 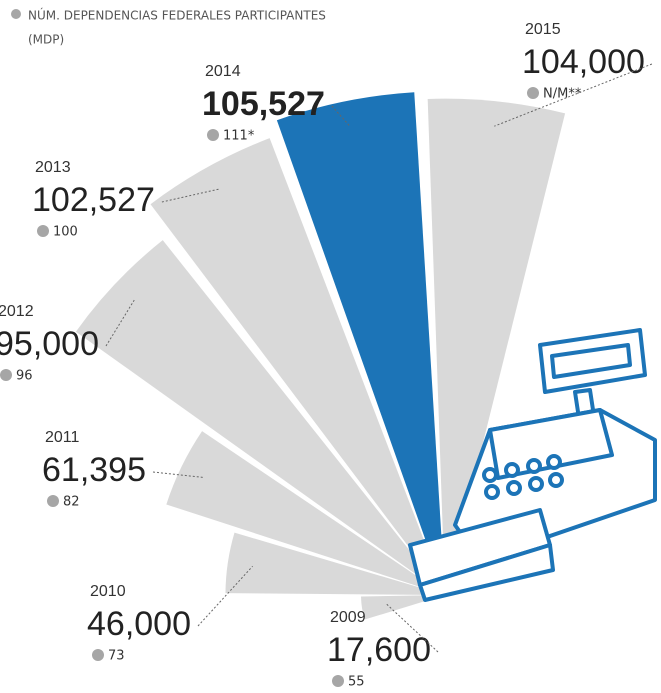 I want to click on value-label: 95,000, so click(x=49, y=344).